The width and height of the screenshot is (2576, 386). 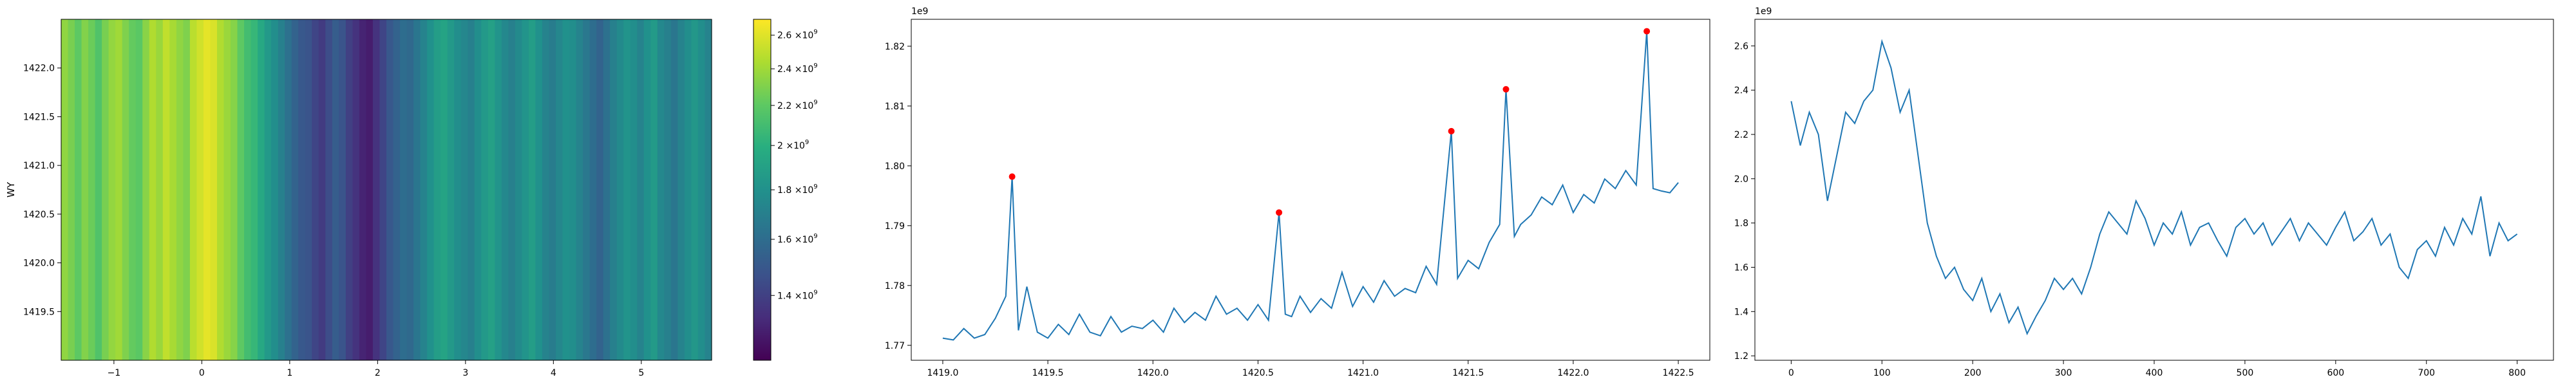 What do you see at coordinates (1741, 267) in the screenshot?
I see `timeseries-y-tick-label: 1.6` at bounding box center [1741, 267].